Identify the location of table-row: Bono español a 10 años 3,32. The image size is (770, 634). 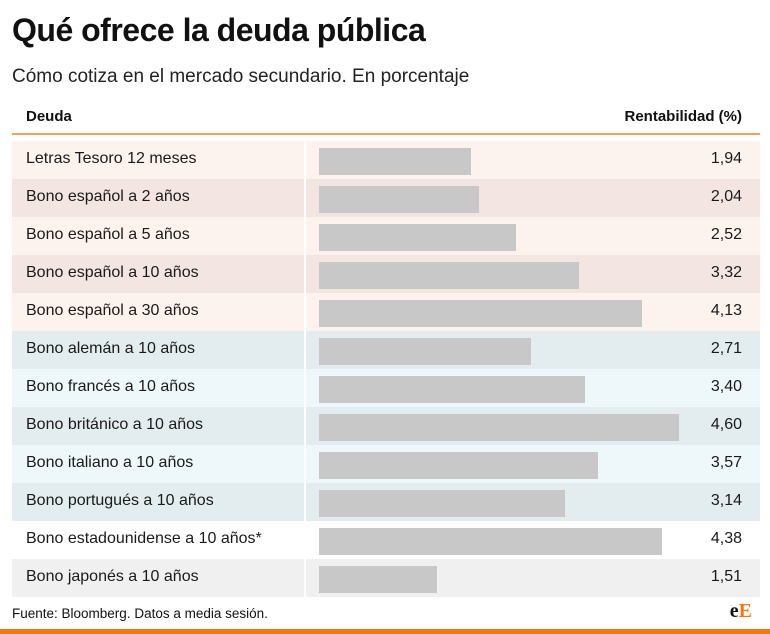
(386, 274).